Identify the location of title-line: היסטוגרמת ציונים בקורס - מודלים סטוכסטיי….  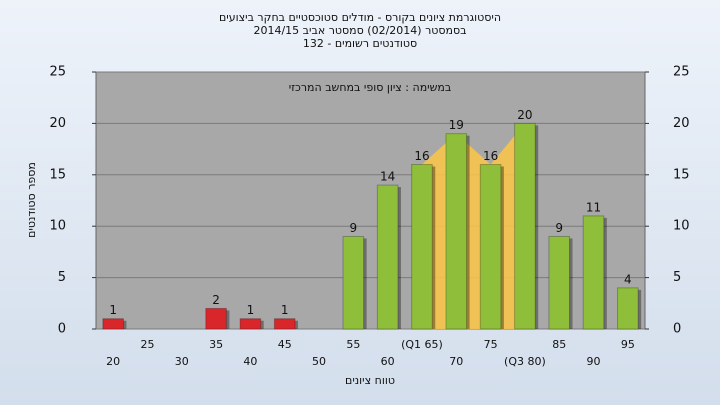
(360, 17).